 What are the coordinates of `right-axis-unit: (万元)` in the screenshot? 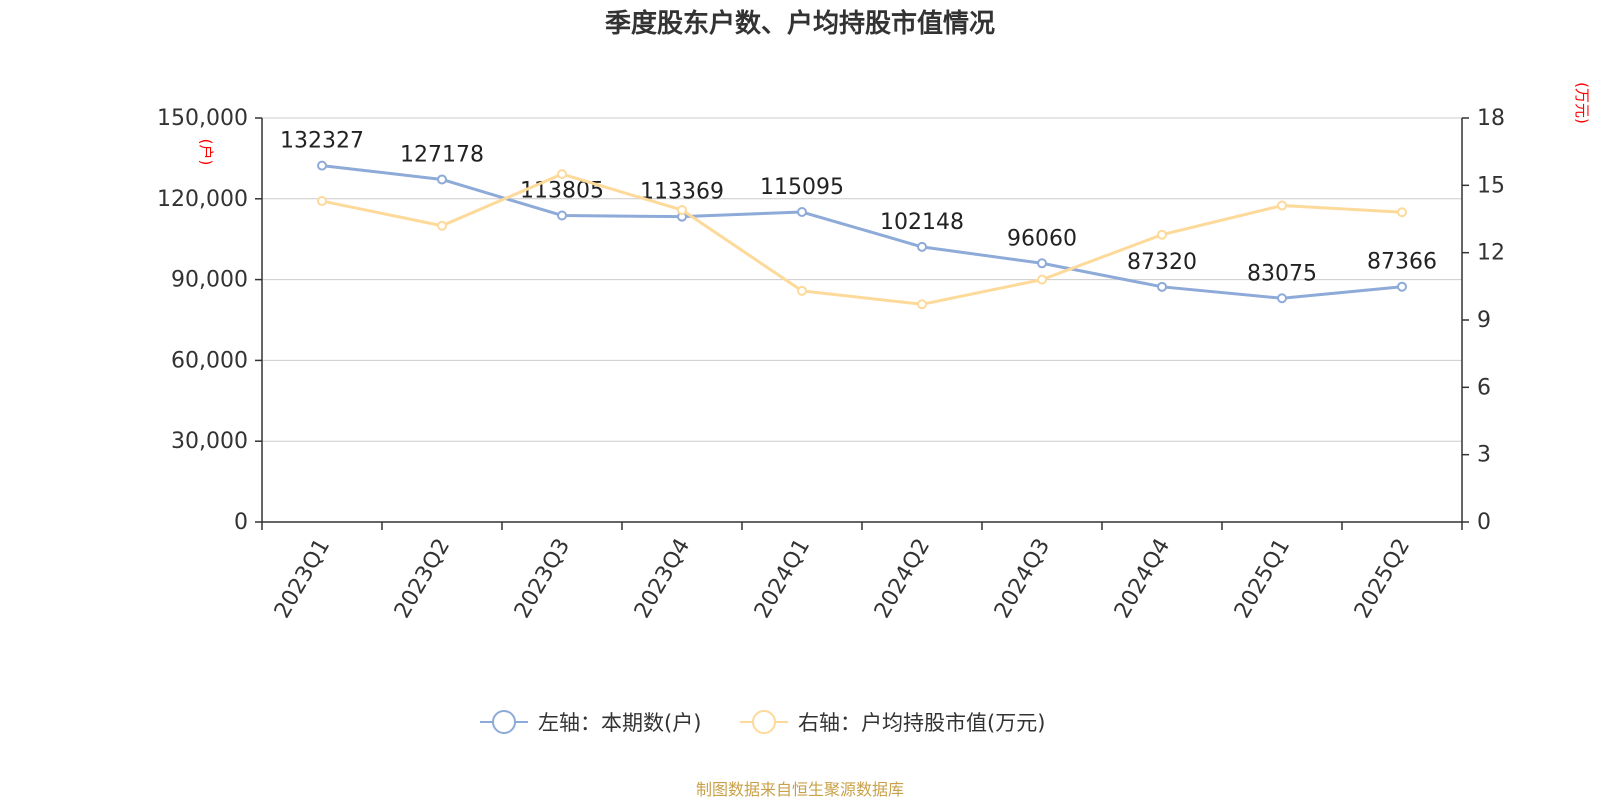 It's located at (1582, 103).